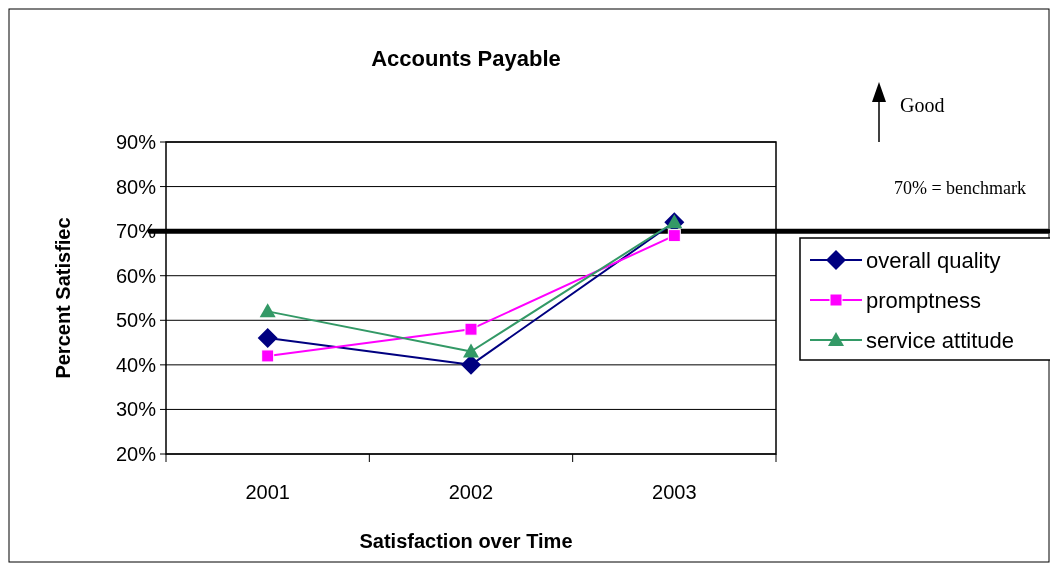 This screenshot has height=571, width=1058. What do you see at coordinates (933, 260) in the screenshot?
I see `legend-label: overall quality` at bounding box center [933, 260].